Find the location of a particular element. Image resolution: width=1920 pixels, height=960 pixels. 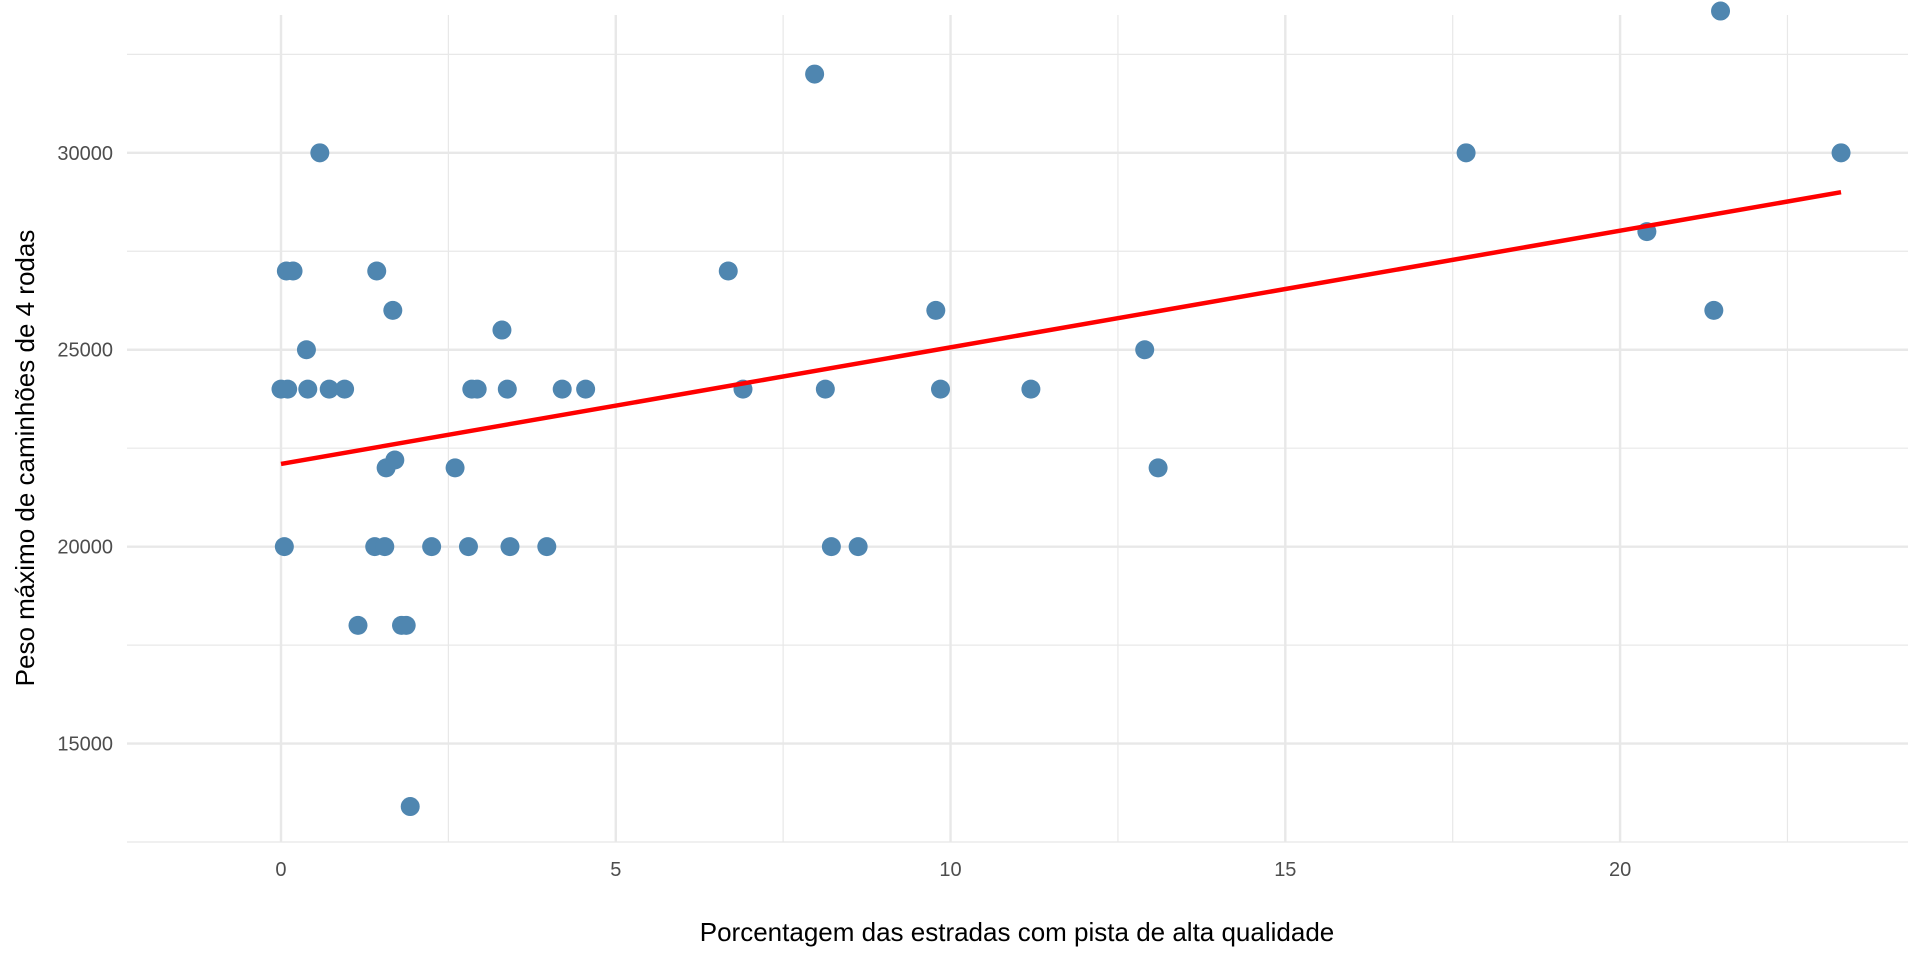

y-axis-title: Peso máximo de caminhões de 4 rodas is located at coordinates (25, 458).